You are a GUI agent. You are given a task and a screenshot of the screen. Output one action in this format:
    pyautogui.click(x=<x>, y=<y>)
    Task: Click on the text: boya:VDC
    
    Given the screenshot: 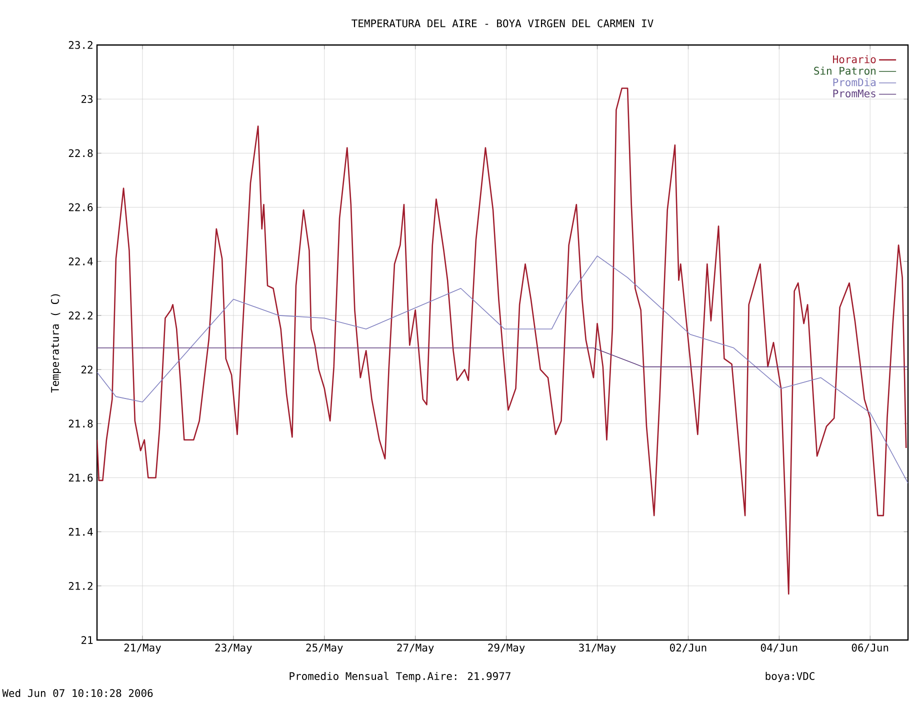 What is the action you would take?
    pyautogui.click(x=790, y=677)
    